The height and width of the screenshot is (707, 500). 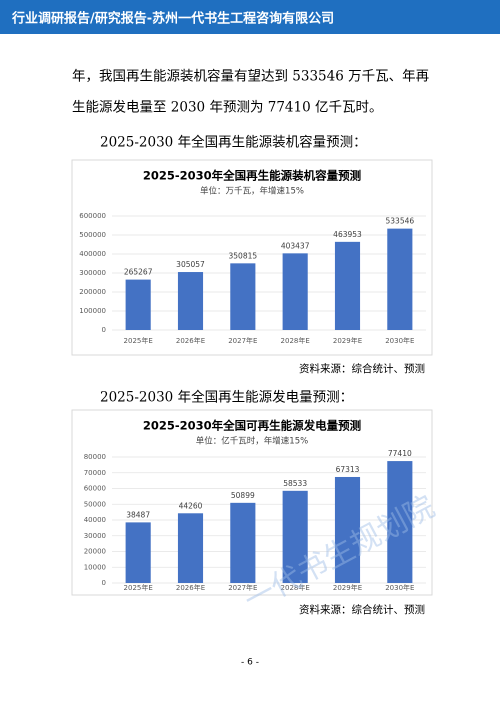 I want to click on y-tick-label: 200000, so click(x=92, y=292).